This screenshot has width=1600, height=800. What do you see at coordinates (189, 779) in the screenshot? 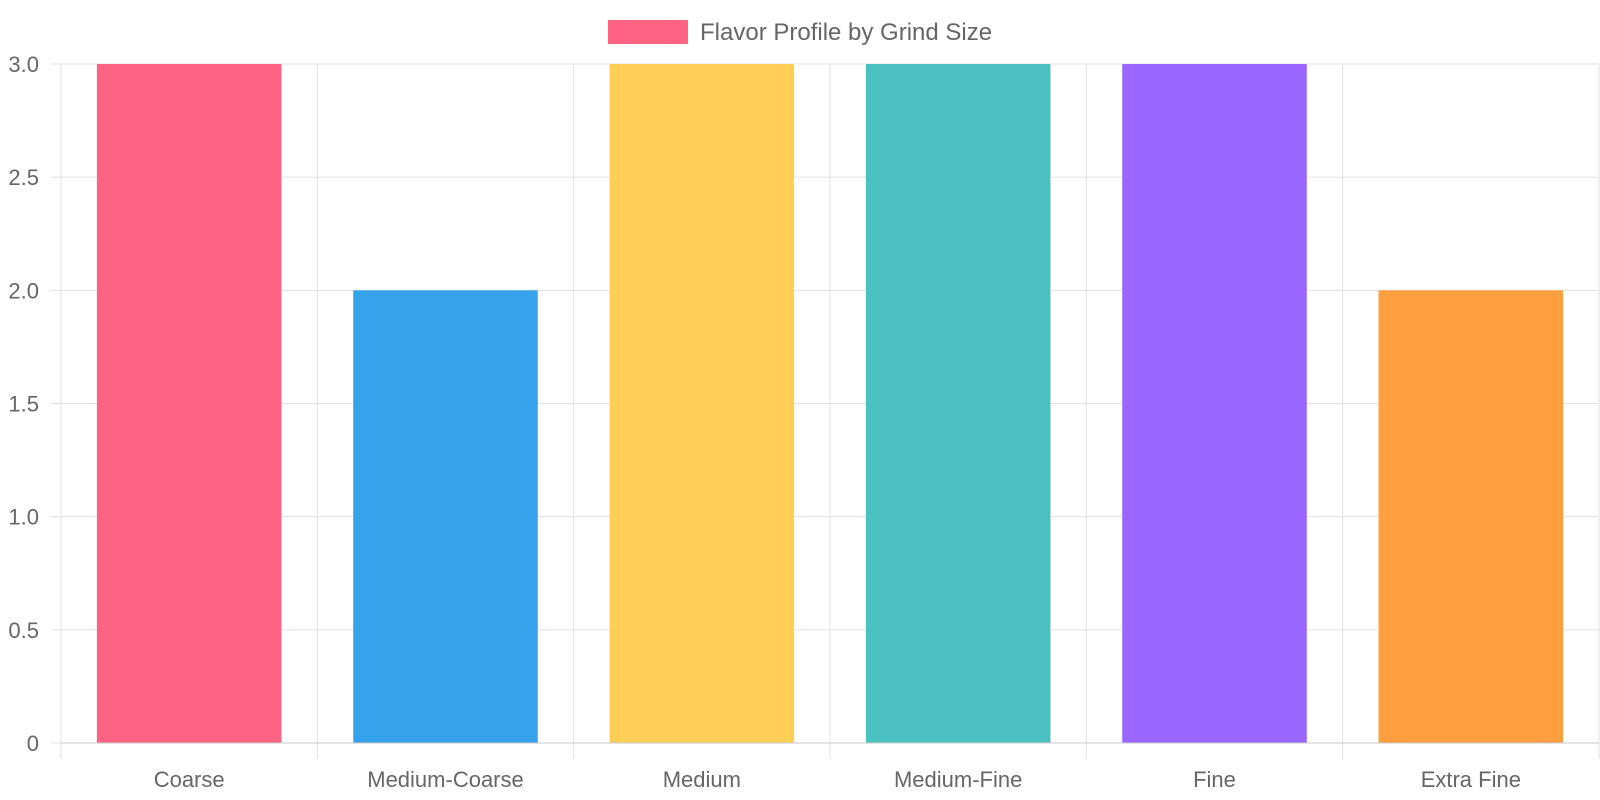
I see `x-tick-label: Coarse` at bounding box center [189, 779].